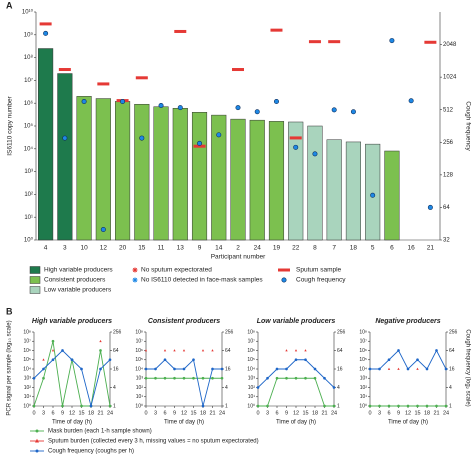  What do you see at coordinates (140, 397) in the screenshot?
I see `y-tick-label: 10¹` at bounding box center [140, 397].